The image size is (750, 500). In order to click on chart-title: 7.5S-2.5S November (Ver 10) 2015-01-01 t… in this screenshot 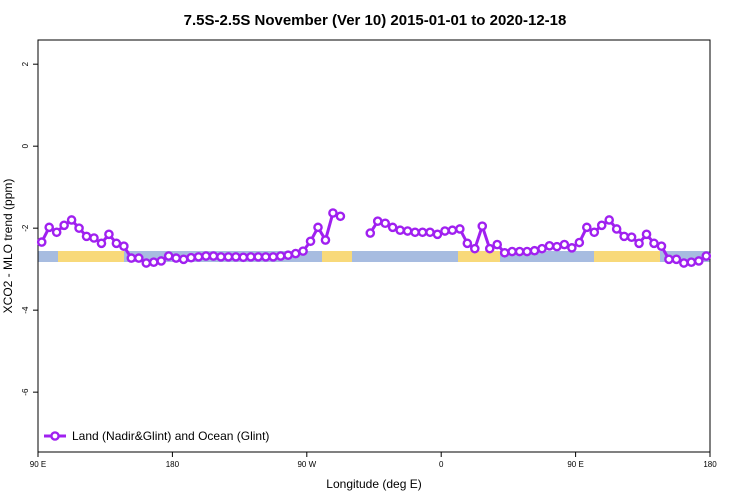, I will do `click(375, 20)`.